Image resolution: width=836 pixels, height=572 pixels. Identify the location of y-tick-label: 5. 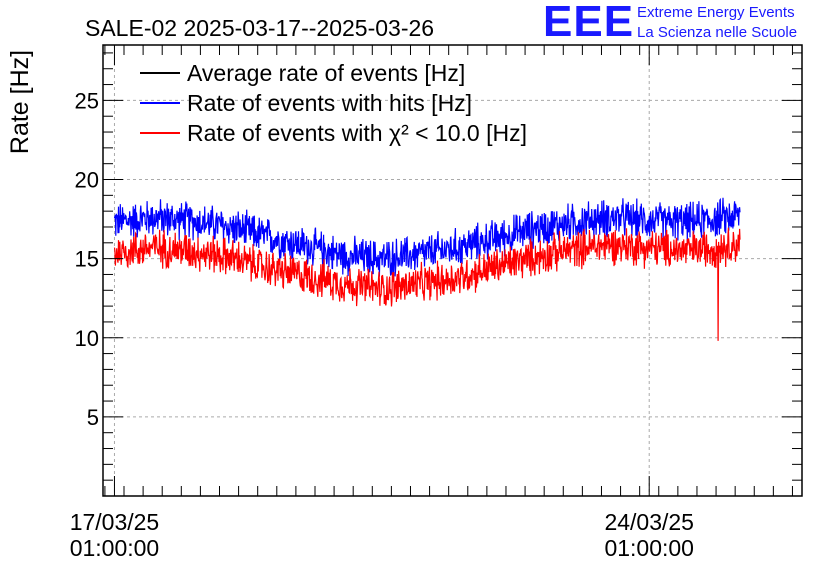
(93, 417).